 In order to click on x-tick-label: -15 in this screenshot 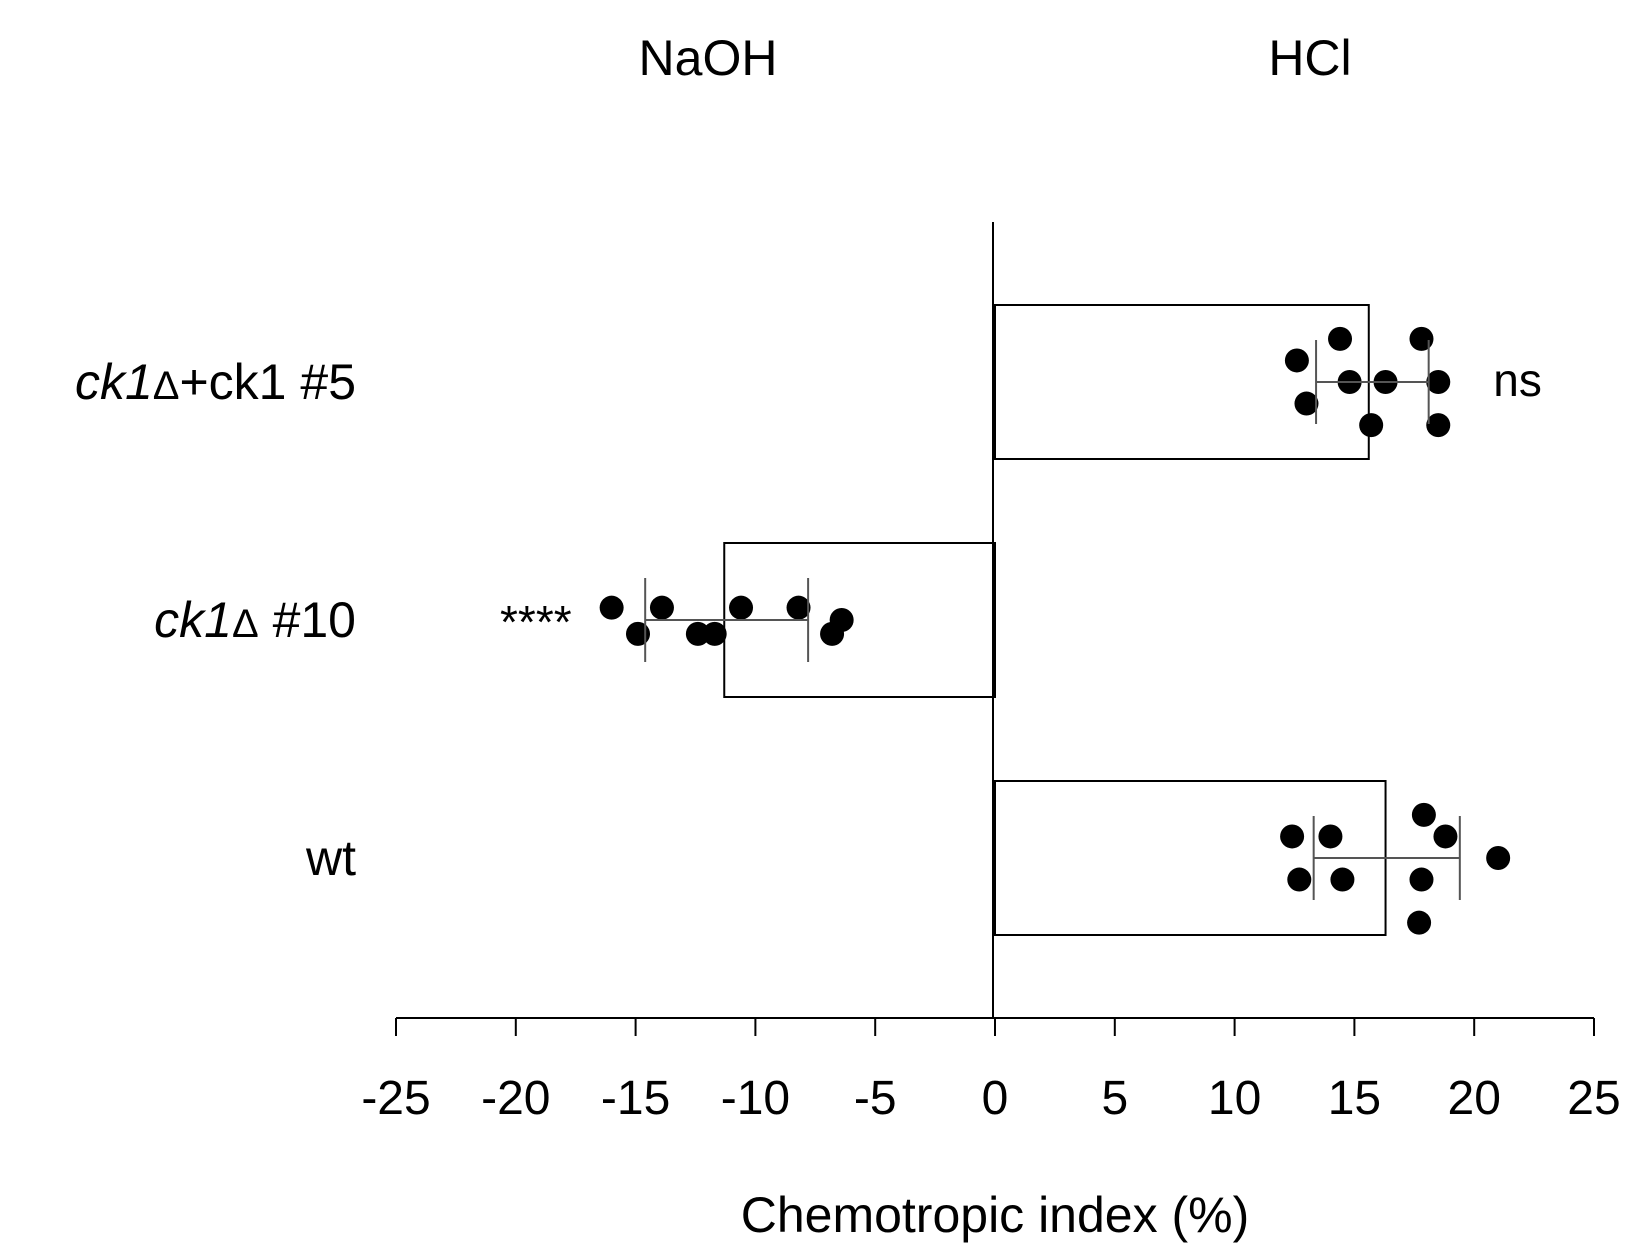, I will do `click(635, 1098)`.